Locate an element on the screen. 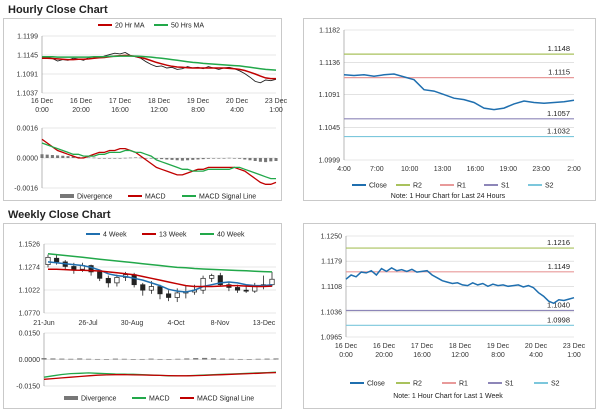 The height and width of the screenshot is (413, 600). hourly-macd-ytick: 0.0016 is located at coordinates (28, 129).